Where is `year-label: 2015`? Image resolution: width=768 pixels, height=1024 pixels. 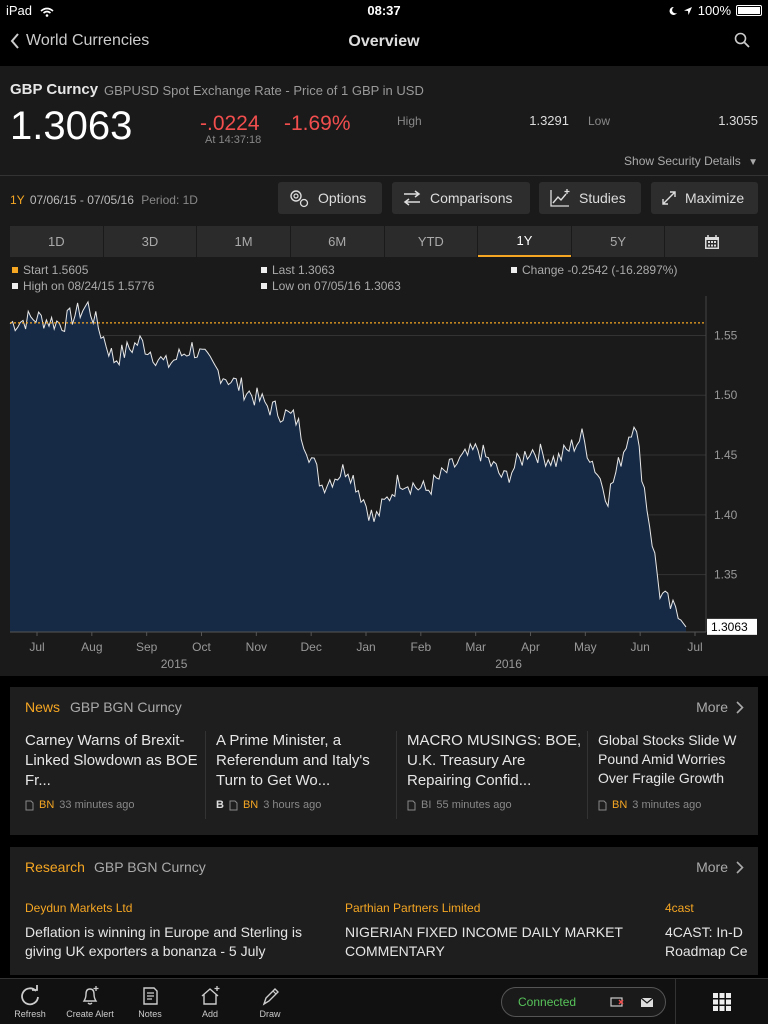
year-label: 2015 is located at coordinates (174, 664).